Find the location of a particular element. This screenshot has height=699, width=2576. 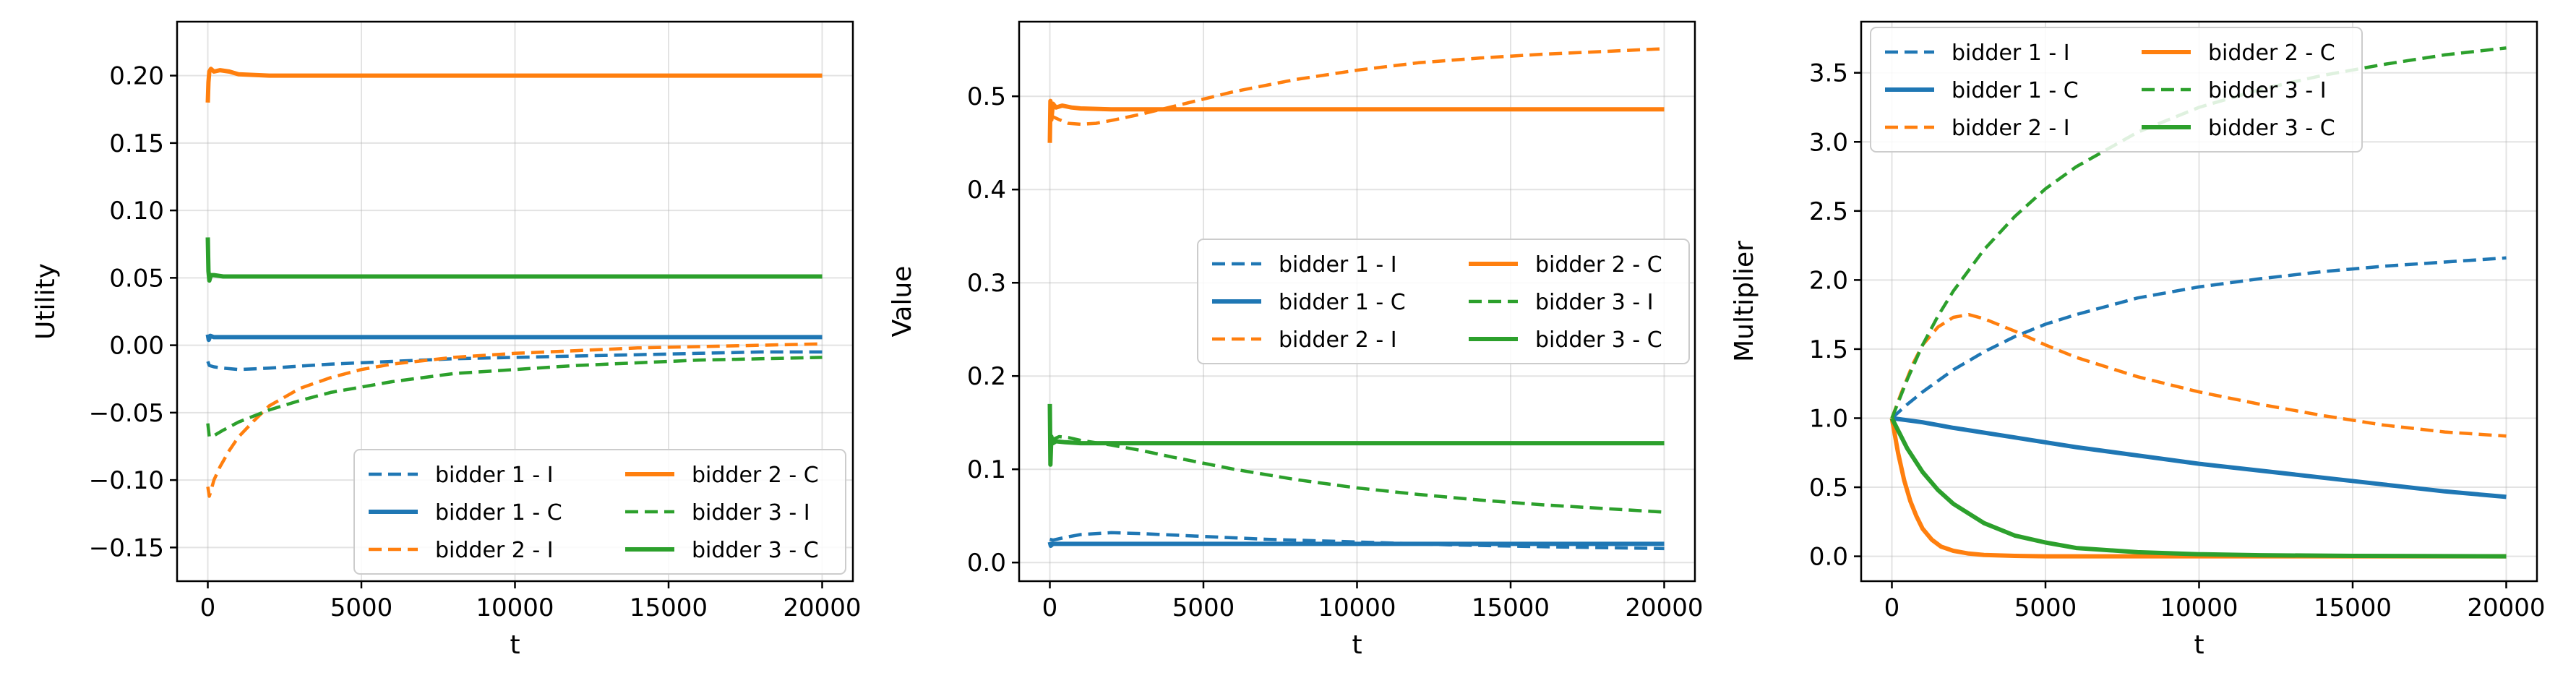

y-tick-label: 0.10 is located at coordinates (136, 211).